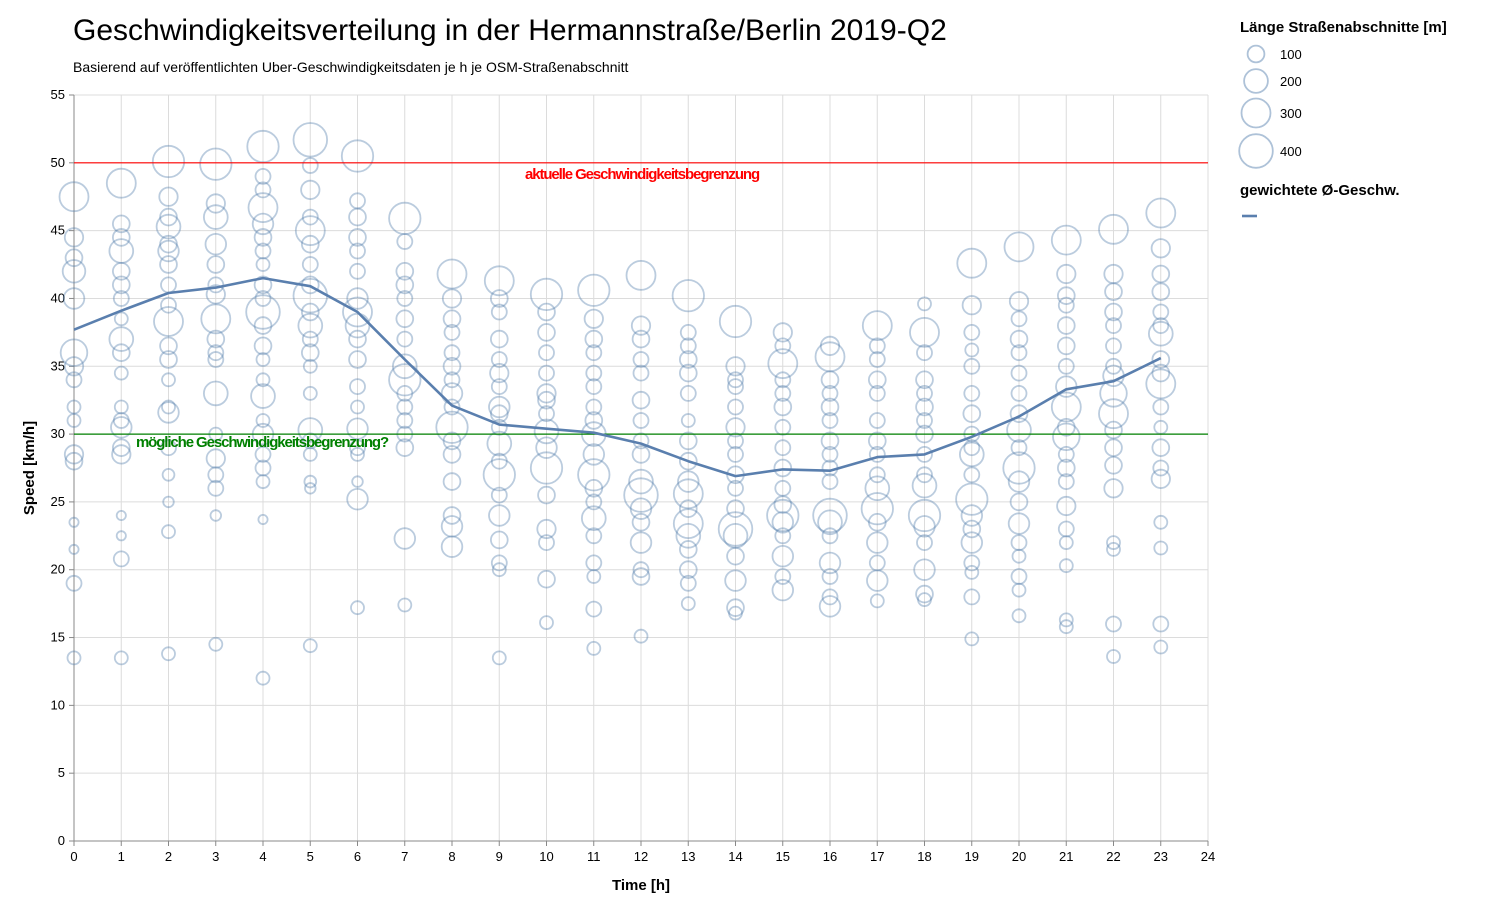 The image size is (1507, 910). I want to click on y-tick-label: 30, so click(58, 433).